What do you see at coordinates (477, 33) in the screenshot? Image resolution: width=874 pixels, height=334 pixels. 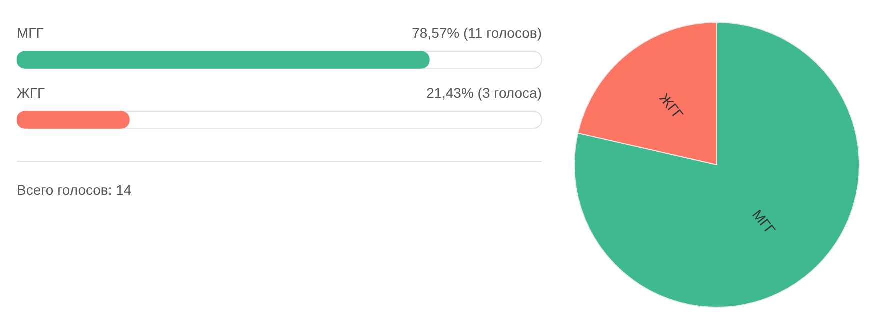 I see `data-label: 78,57% (11 голосов)` at bounding box center [477, 33].